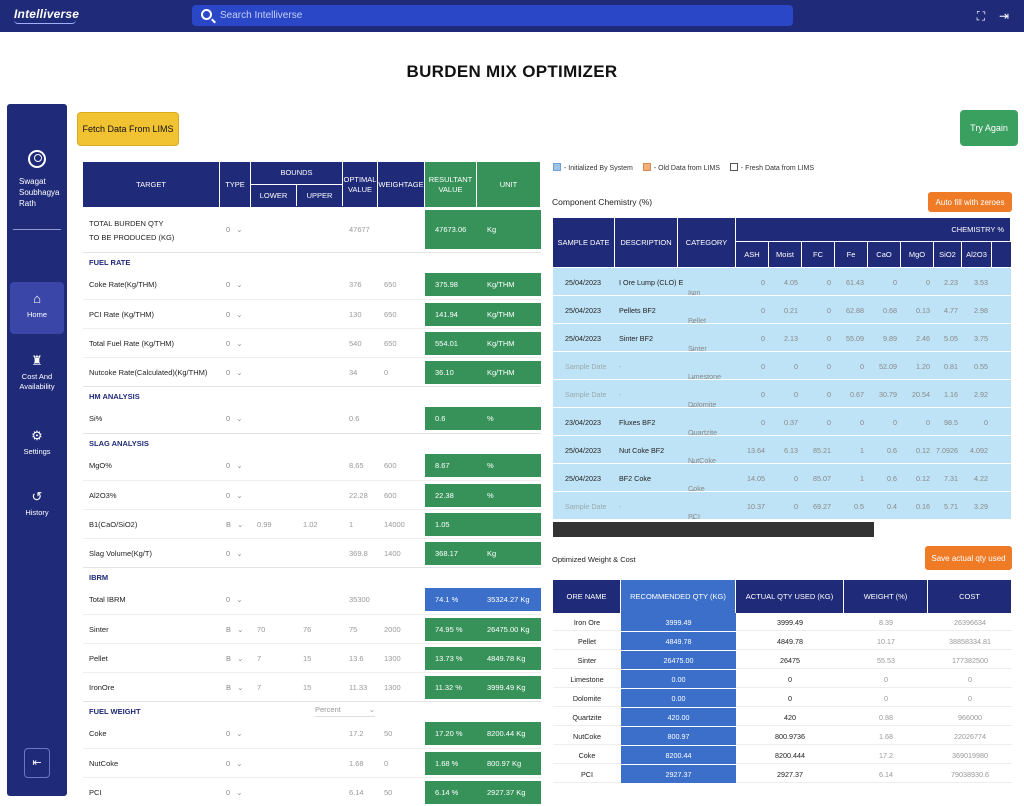 The image size is (1024, 806). What do you see at coordinates (790, 660) in the screenshot?
I see `actual-qty-input: 26475` at bounding box center [790, 660].